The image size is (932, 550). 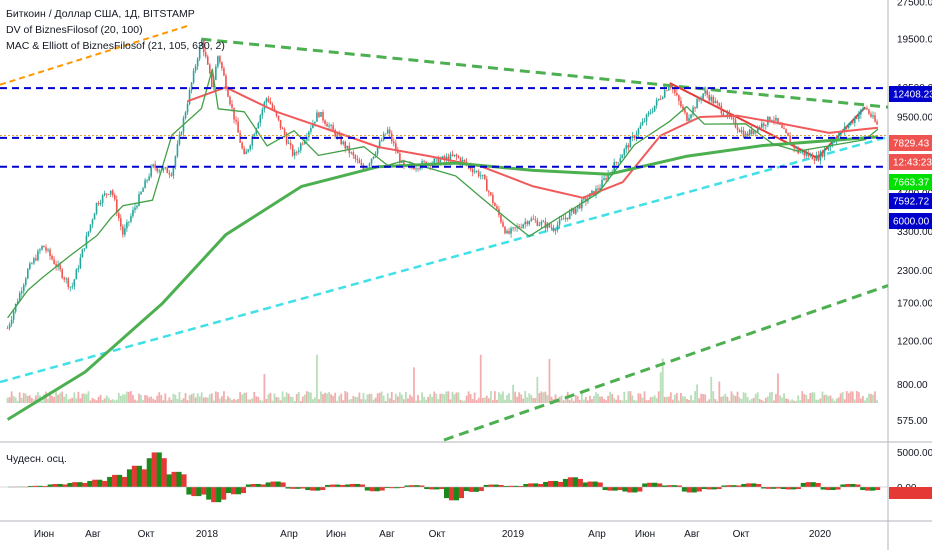 I want to click on oscillator-axis: 5000.000.00, so click(x=910, y=473).